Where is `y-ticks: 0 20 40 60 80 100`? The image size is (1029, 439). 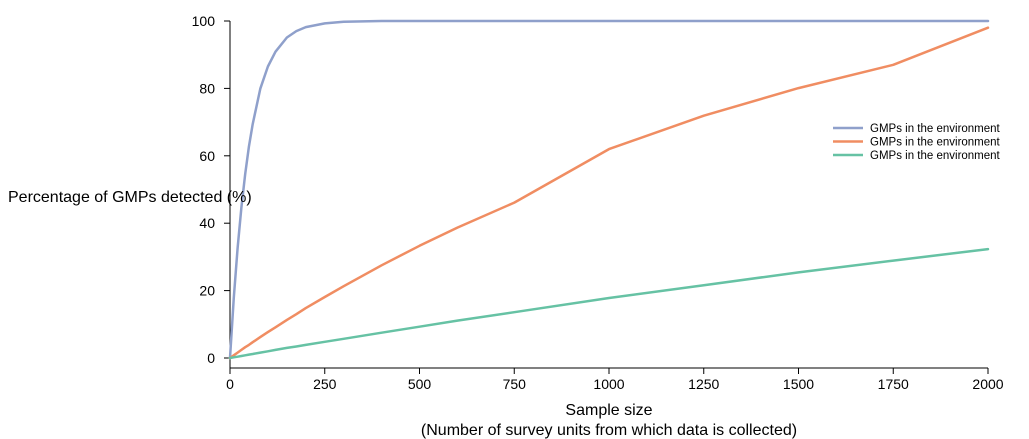 y-ticks: 0 20 40 60 80 100 is located at coordinates (211, 189).